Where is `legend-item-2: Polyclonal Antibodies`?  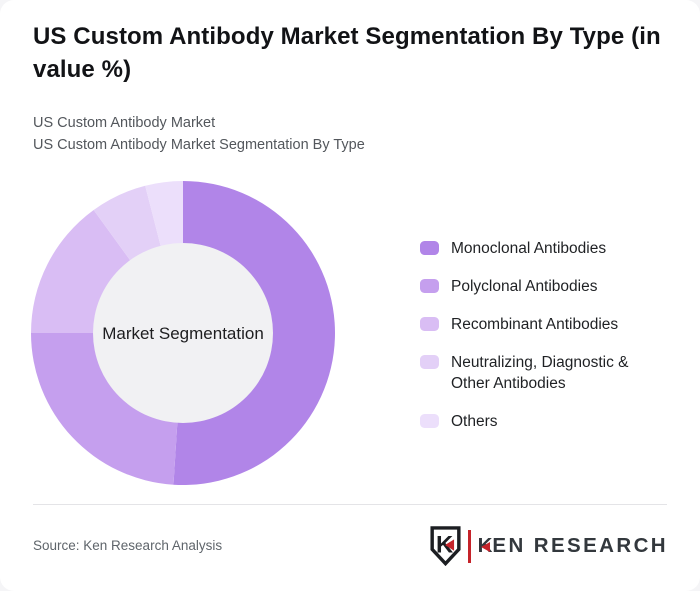 legend-item-2: Polyclonal Antibodies is located at coordinates (529, 286).